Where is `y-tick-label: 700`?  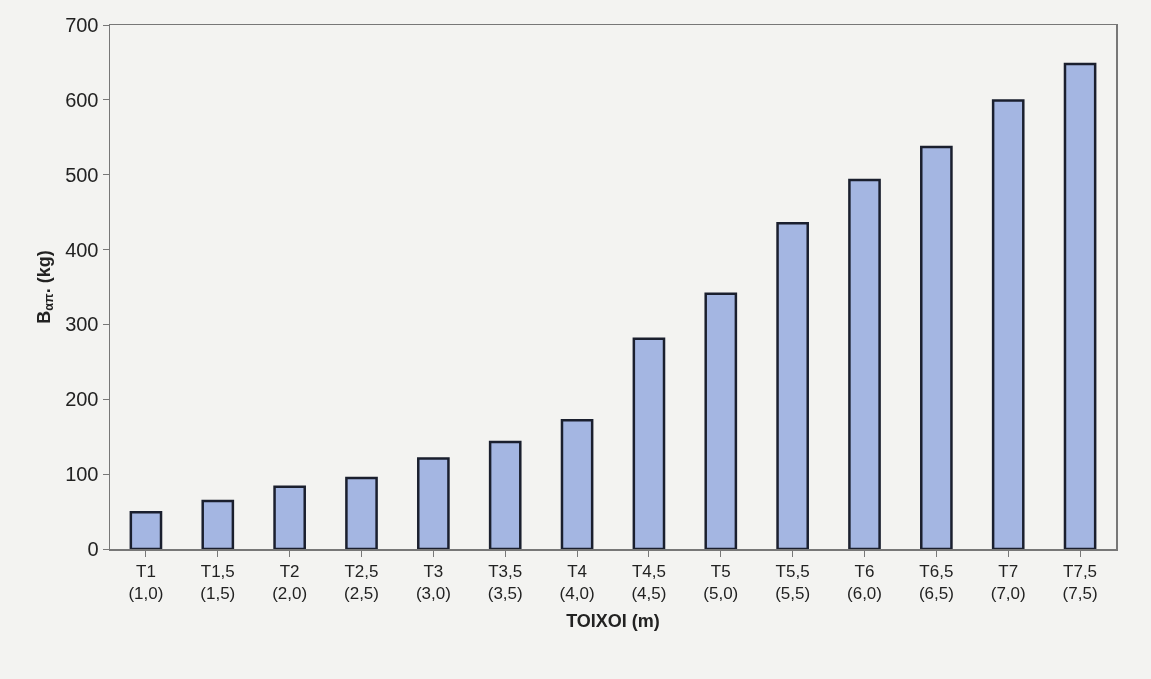 y-tick-label: 700 is located at coordinates (82, 25).